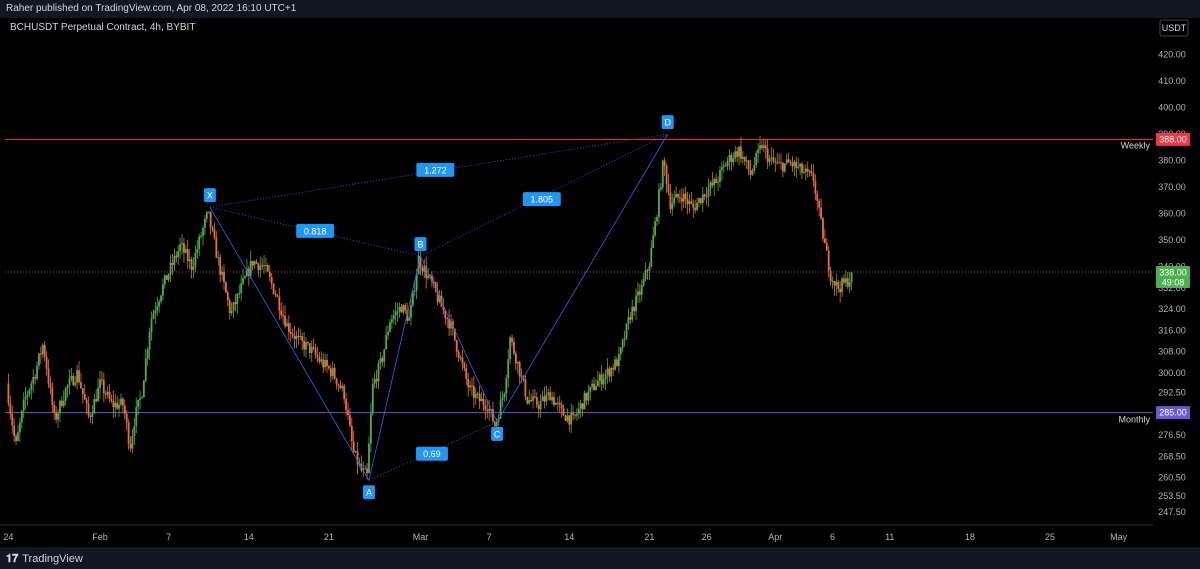 This screenshot has height=569, width=1200. What do you see at coordinates (421, 537) in the screenshot?
I see `time-tick: Mar` at bounding box center [421, 537].